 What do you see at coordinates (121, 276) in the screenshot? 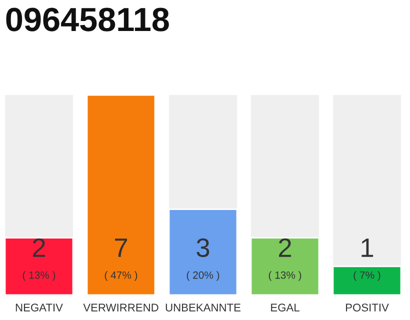
I see `annotation: ( 47% )` at bounding box center [121, 276].